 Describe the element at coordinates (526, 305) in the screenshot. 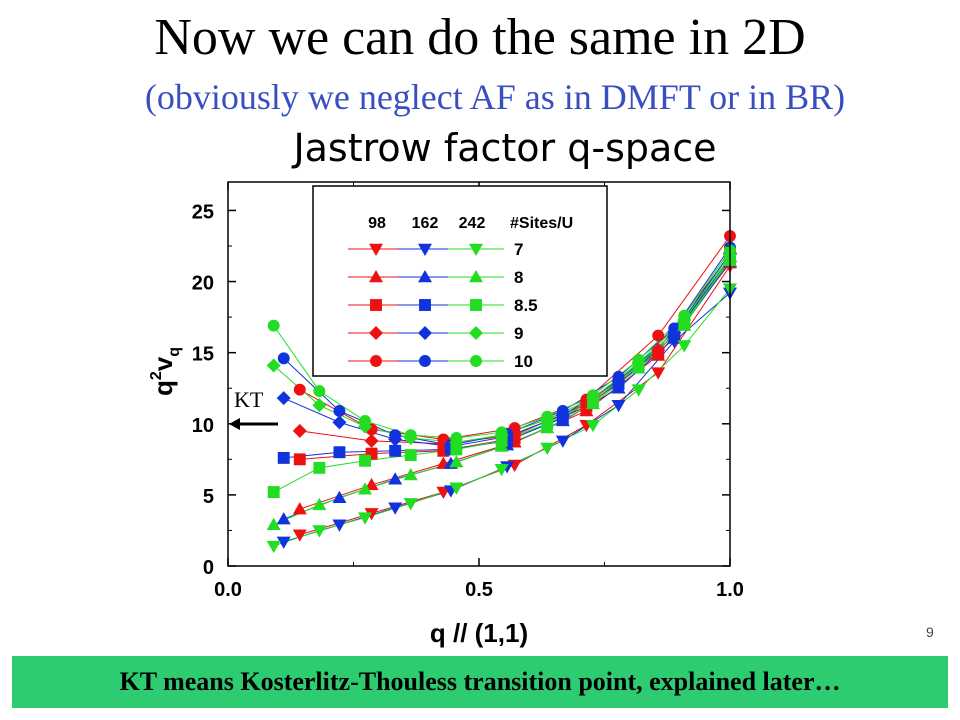

I see `legend-u-label: 8.5` at that location.